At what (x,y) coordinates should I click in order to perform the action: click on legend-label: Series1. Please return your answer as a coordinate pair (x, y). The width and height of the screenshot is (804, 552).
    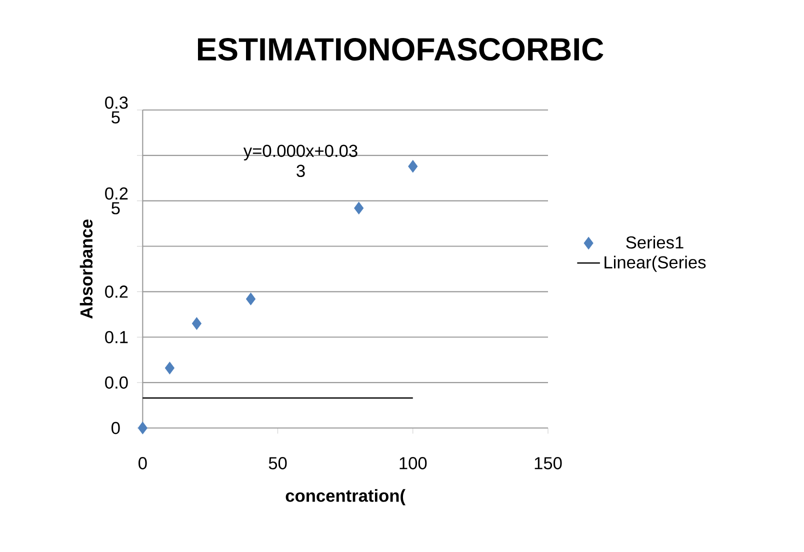
    Looking at the image, I should click on (655, 242).